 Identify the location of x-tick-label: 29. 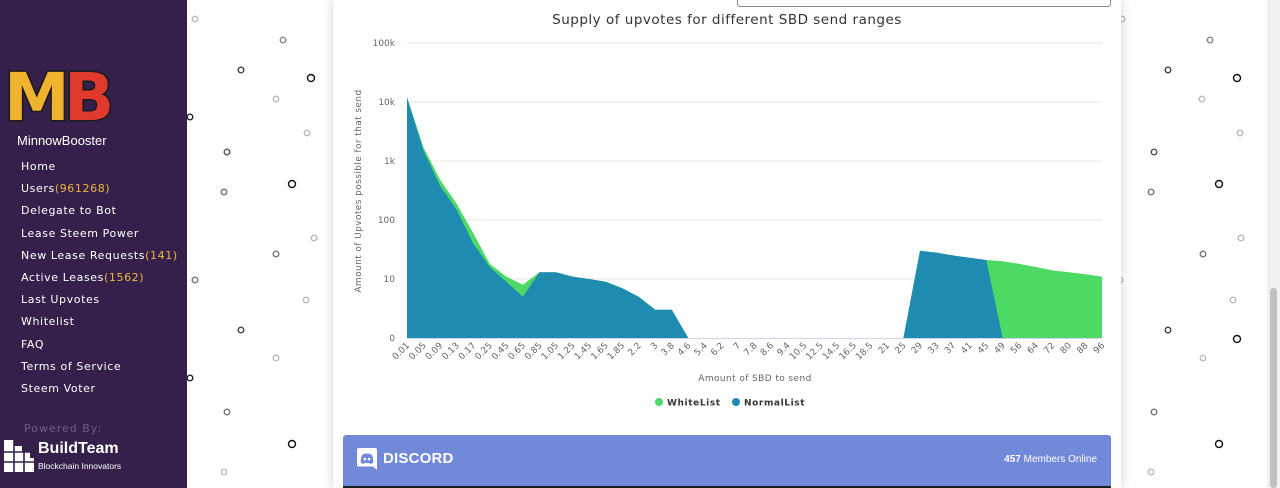
(917, 348).